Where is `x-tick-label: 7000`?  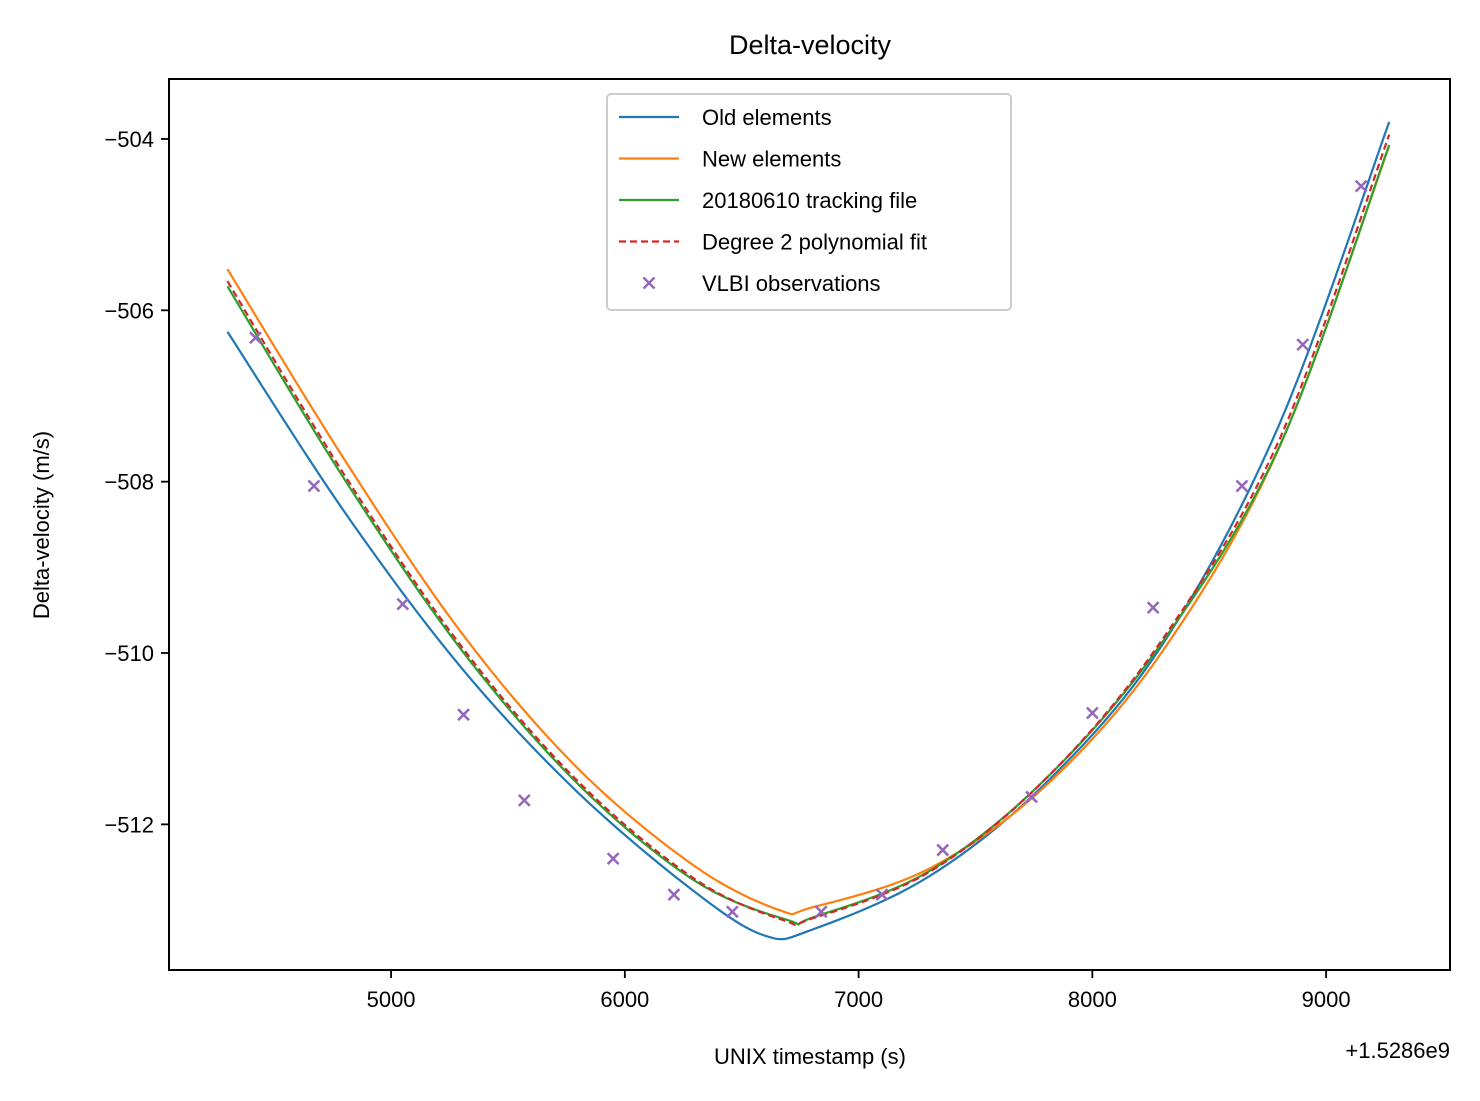 x-tick-label: 7000 is located at coordinates (858, 999).